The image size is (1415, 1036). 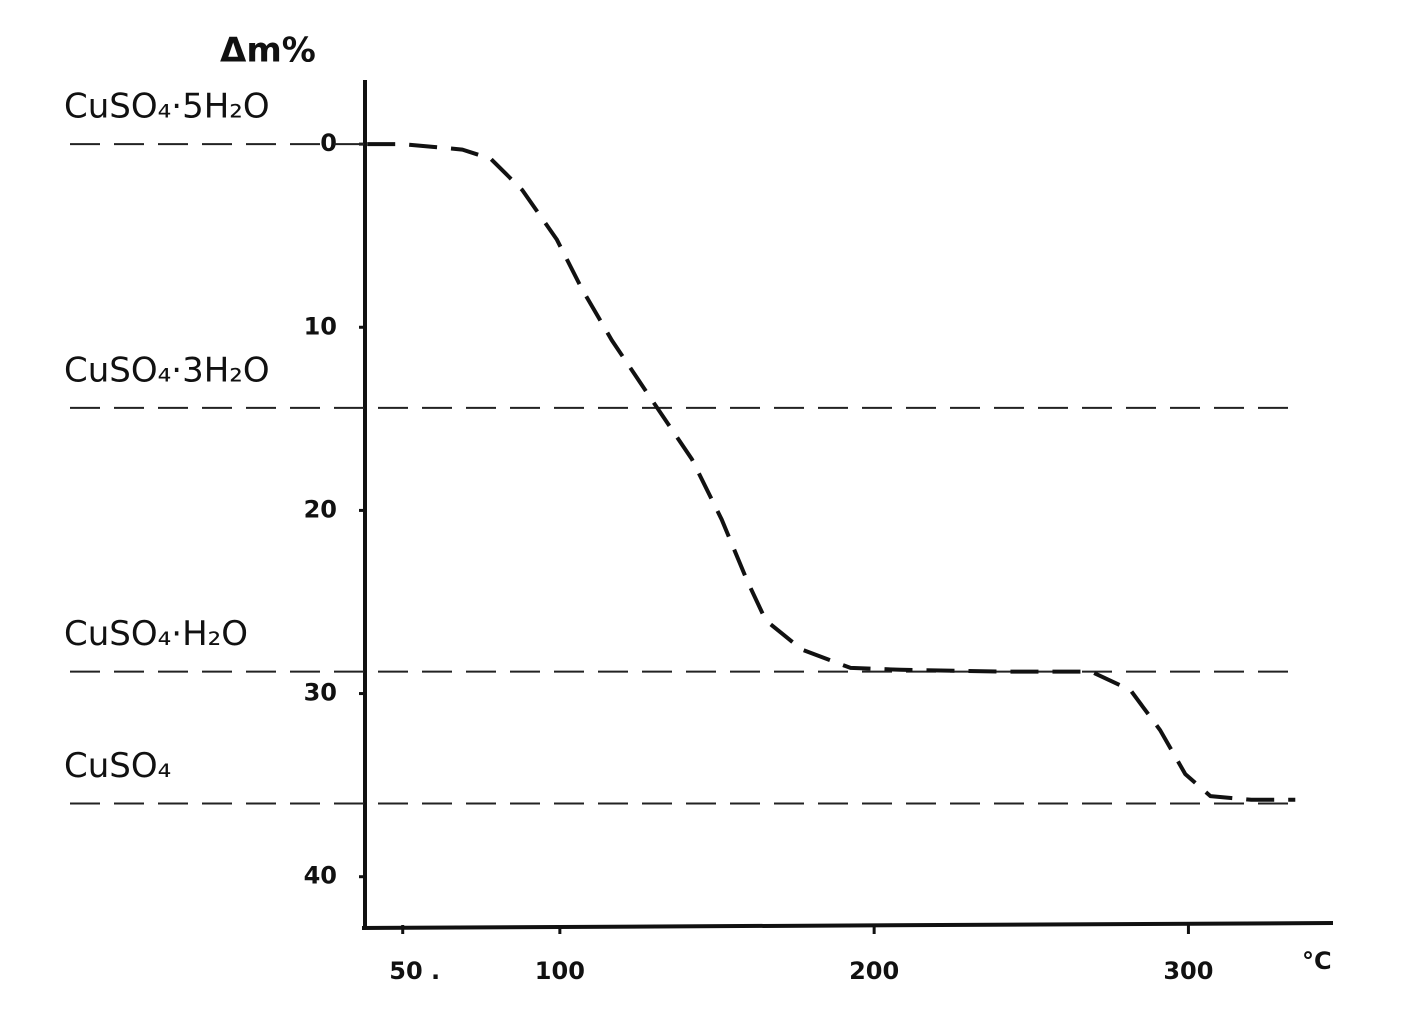 What do you see at coordinates (156, 634) in the screenshot?
I see `reference-label: CuSO₄·H₂O` at bounding box center [156, 634].